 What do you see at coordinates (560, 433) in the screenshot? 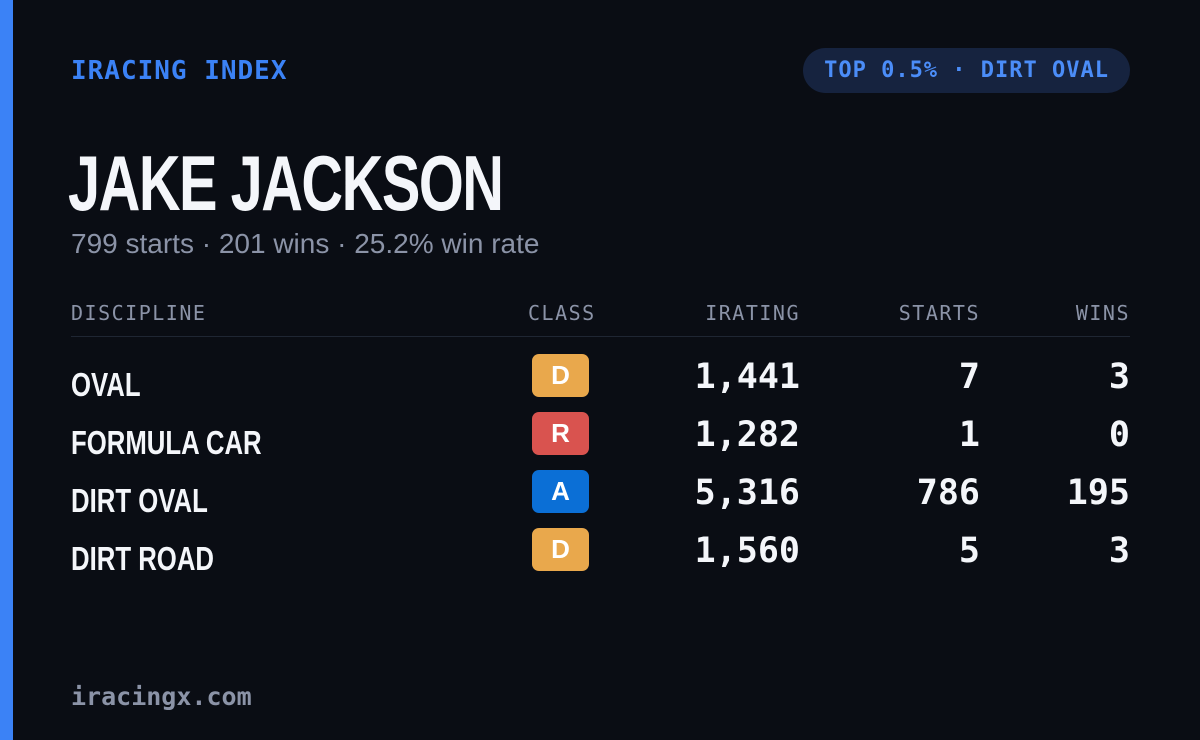
I see `class-badge: R` at bounding box center [560, 433].